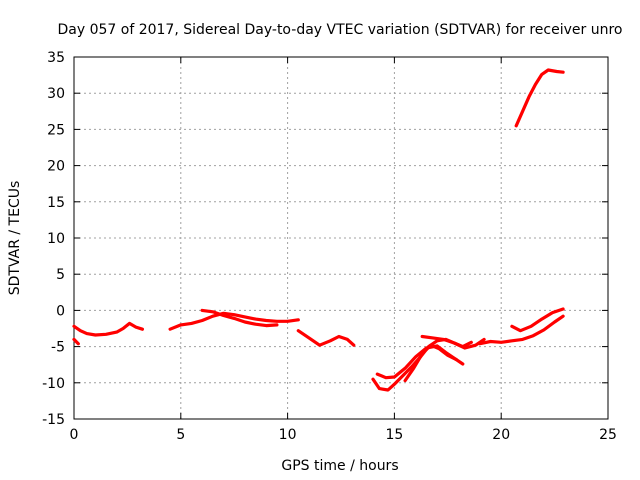  I want to click on x-tick-label: 10, so click(288, 435).